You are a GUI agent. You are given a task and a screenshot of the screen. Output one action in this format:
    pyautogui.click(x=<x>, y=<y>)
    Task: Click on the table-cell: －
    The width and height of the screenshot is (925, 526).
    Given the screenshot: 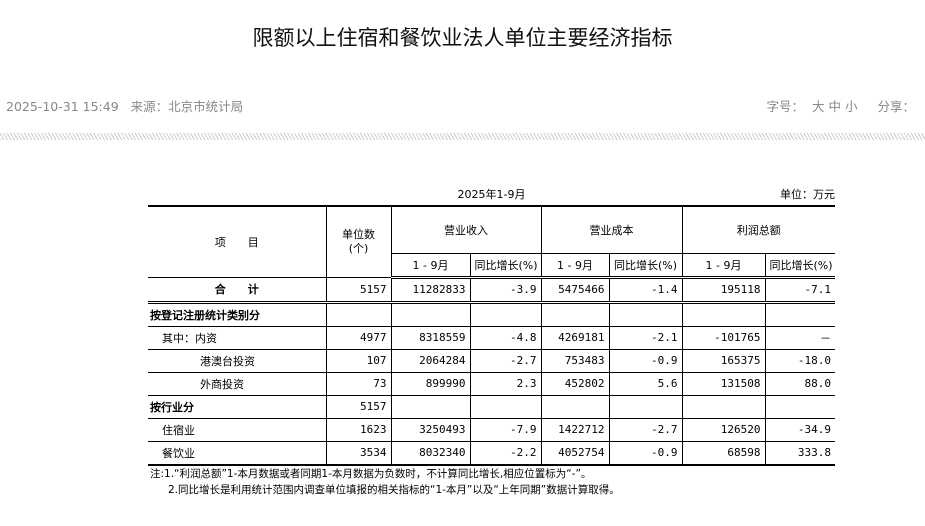 What is the action you would take?
    pyautogui.click(x=799, y=337)
    